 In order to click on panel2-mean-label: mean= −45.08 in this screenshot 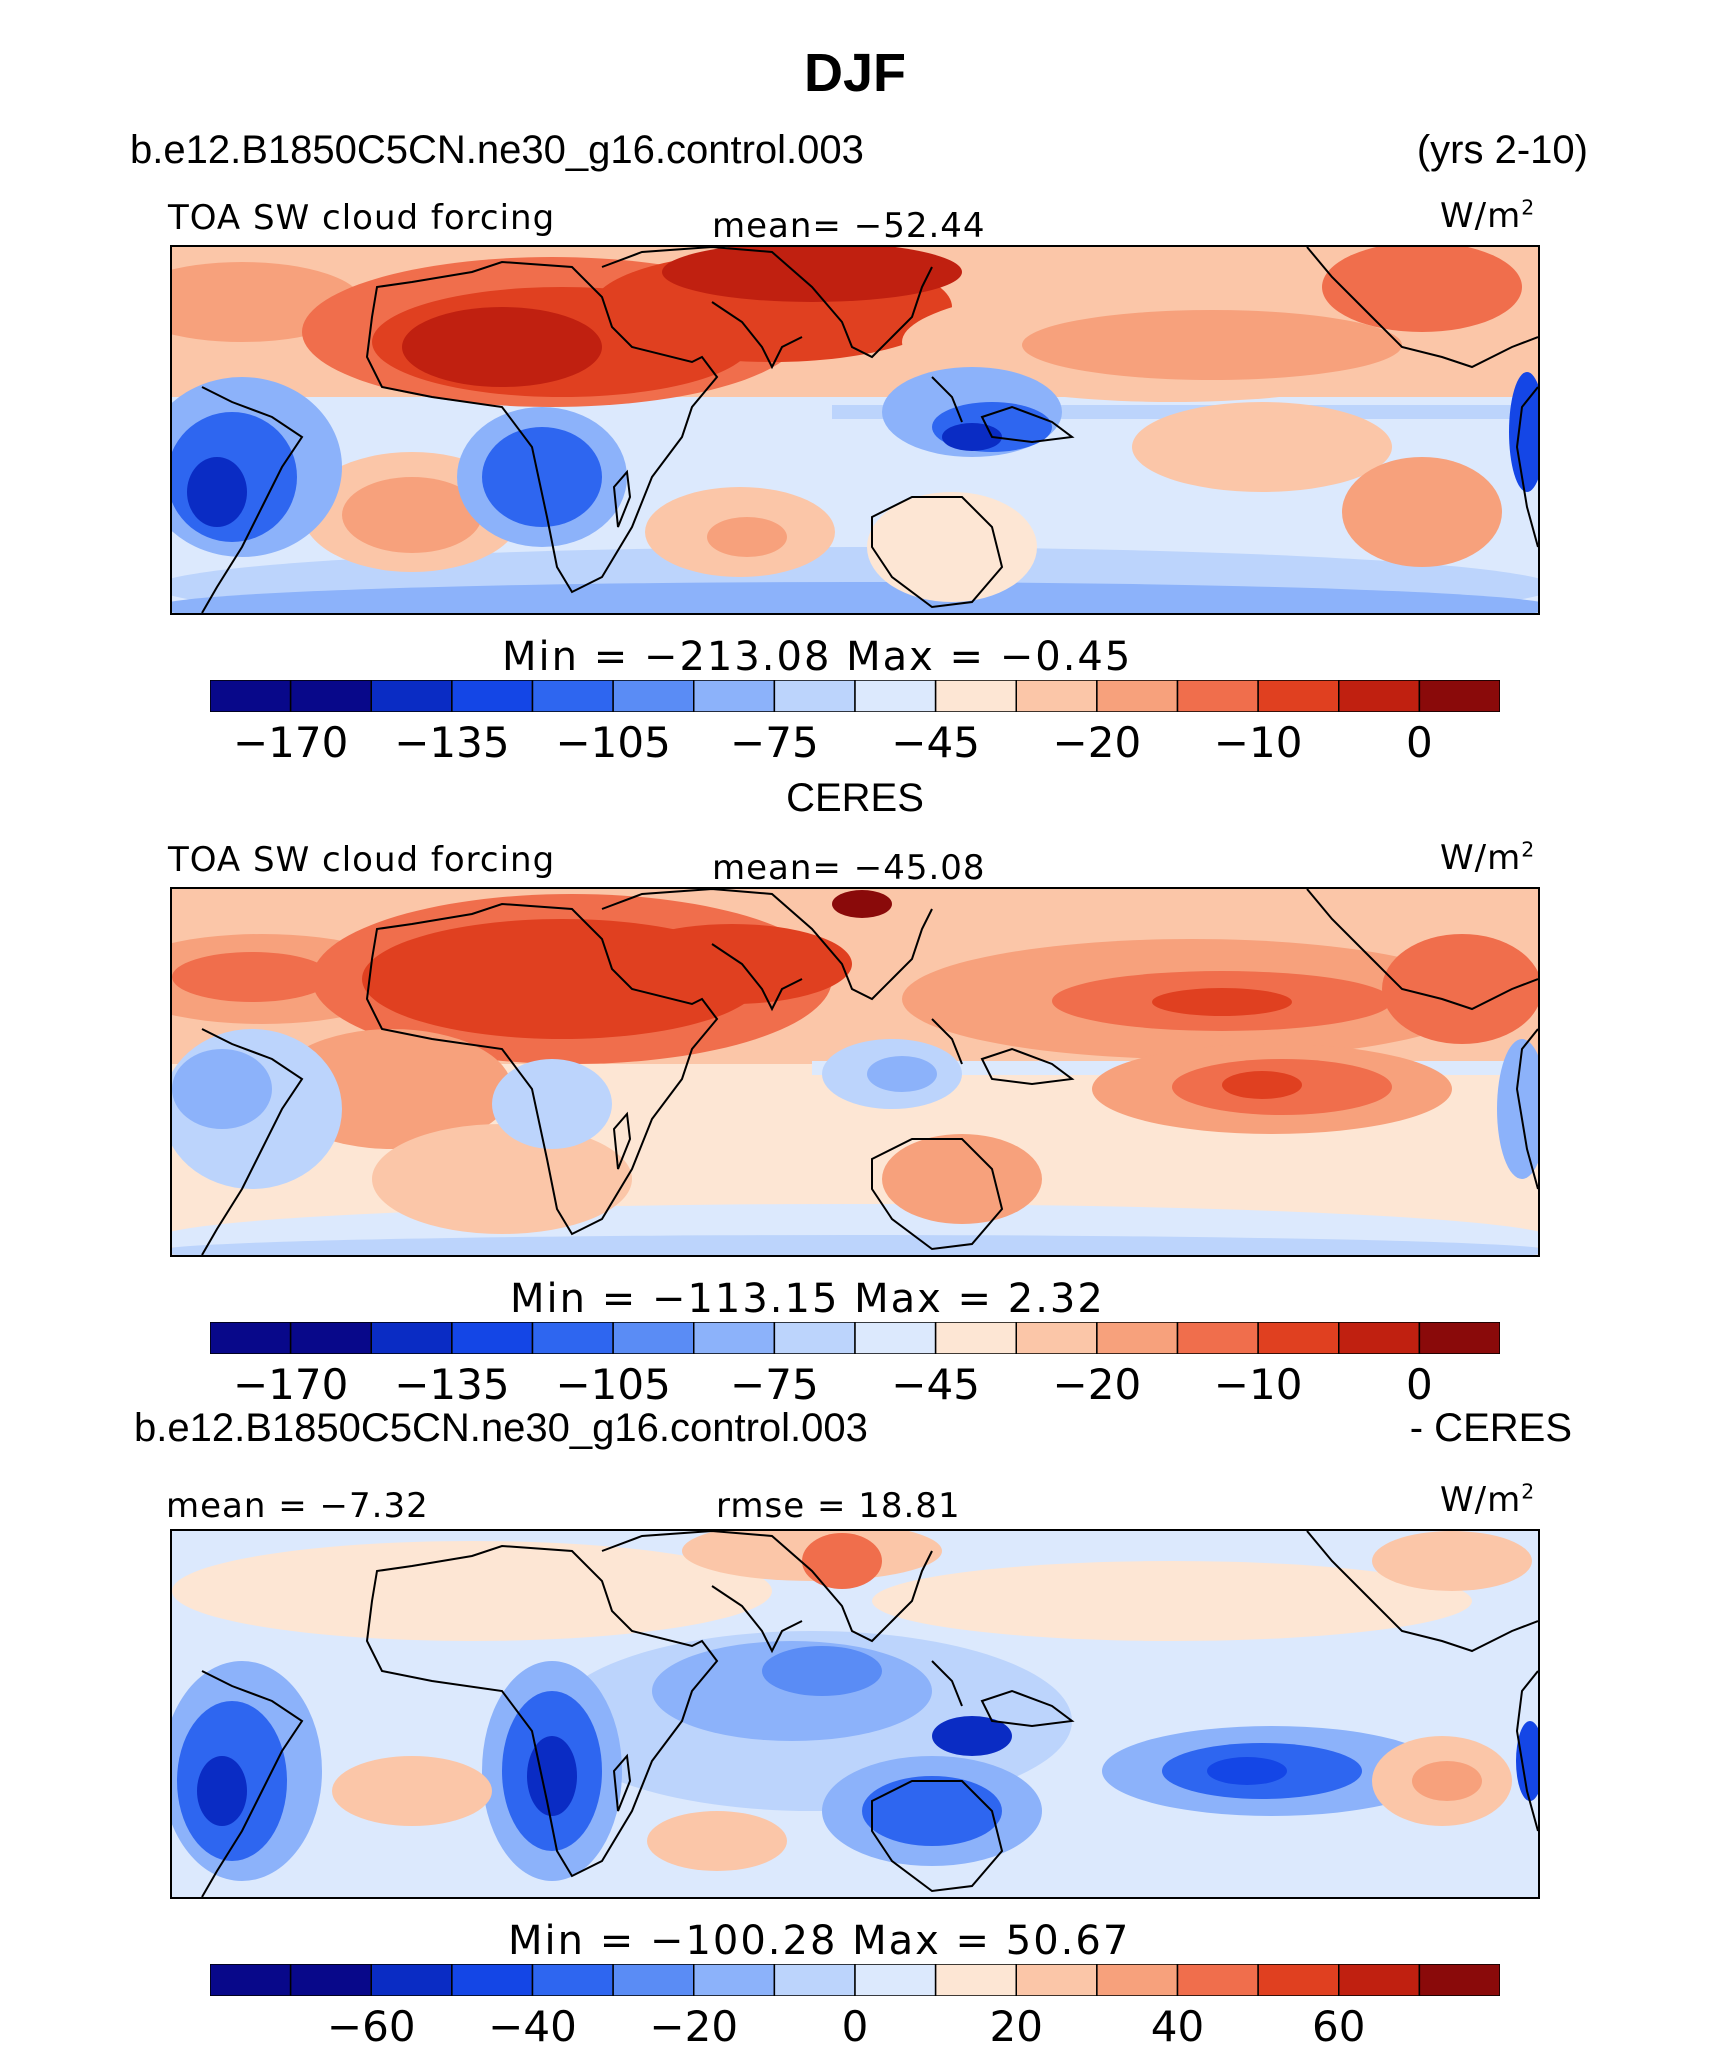, I will do `click(849, 868)`.